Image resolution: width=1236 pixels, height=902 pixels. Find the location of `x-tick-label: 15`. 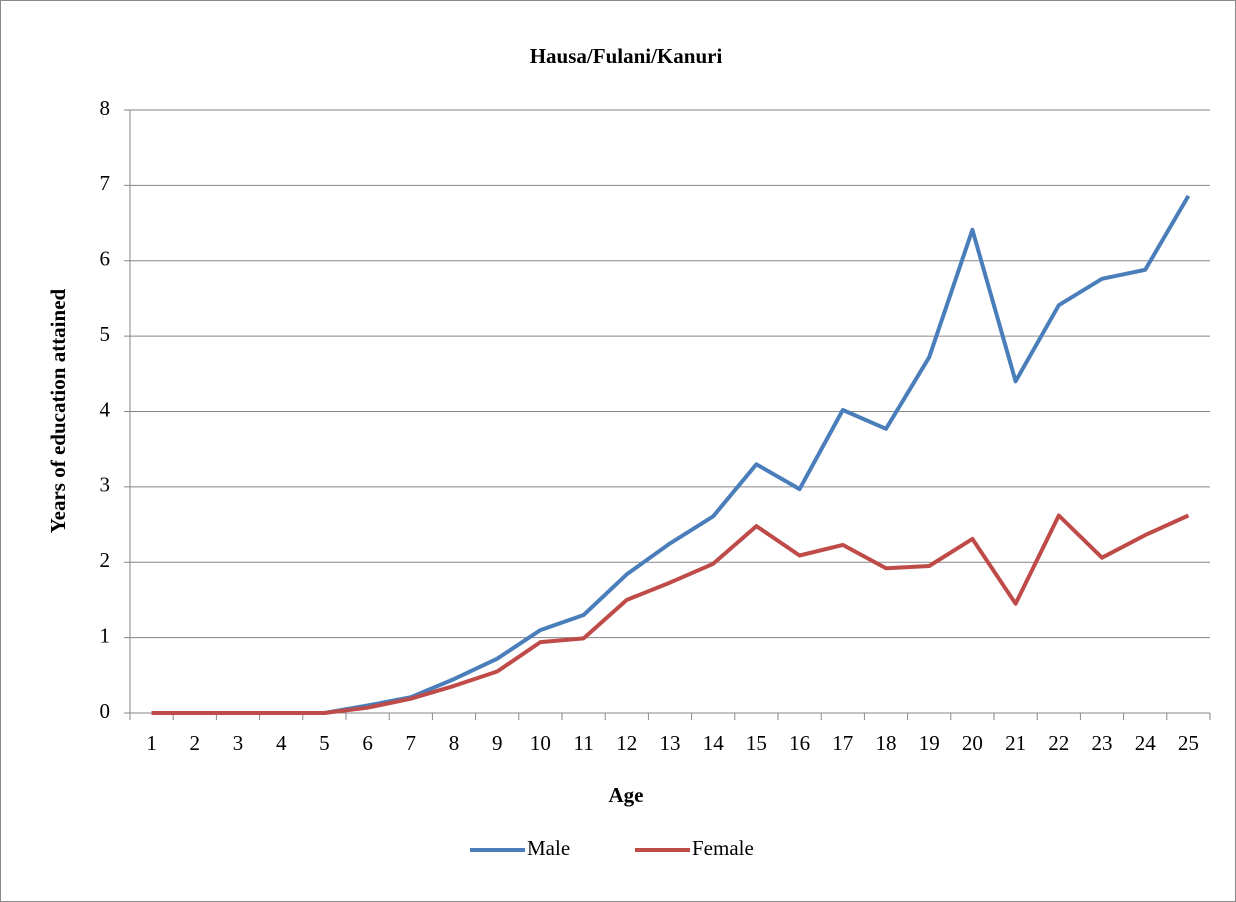

x-tick-label: 15 is located at coordinates (756, 743).